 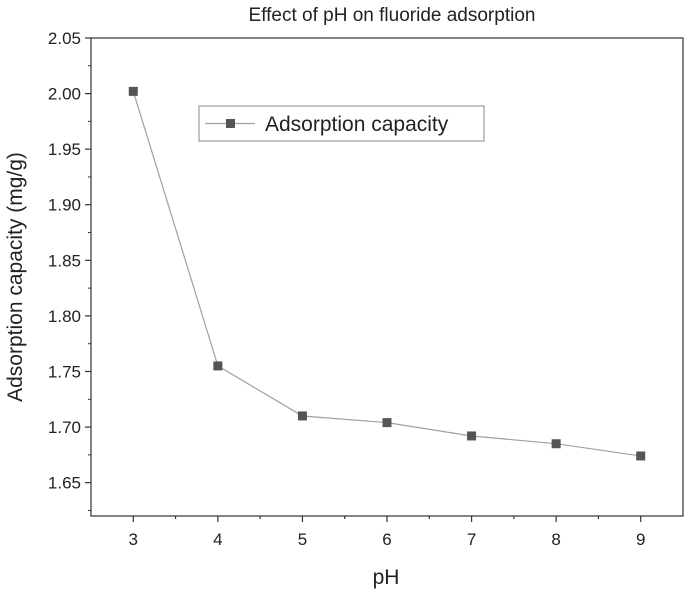 I want to click on y-tick-label: 1.80, so click(x=64, y=316).